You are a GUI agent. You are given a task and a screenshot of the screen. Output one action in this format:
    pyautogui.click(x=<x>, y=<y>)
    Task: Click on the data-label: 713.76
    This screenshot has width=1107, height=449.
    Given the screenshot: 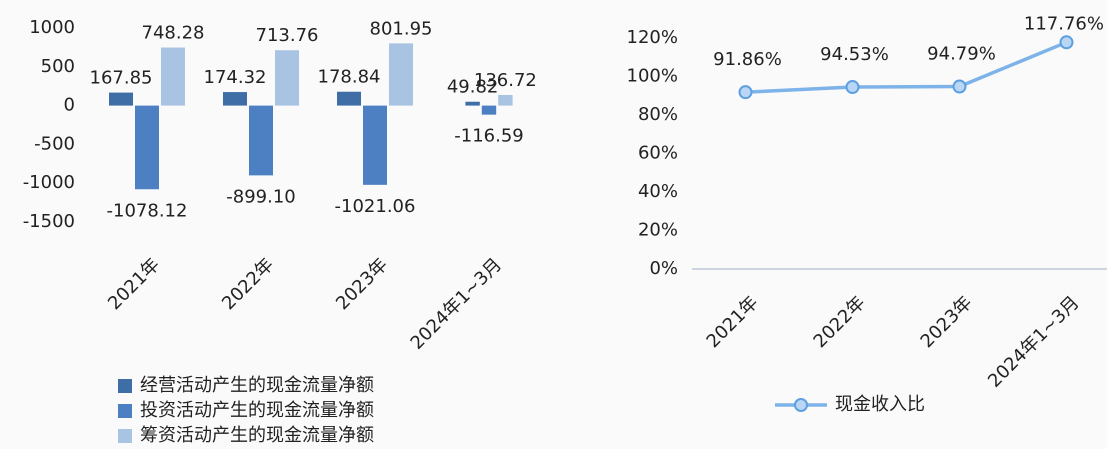 What is the action you would take?
    pyautogui.click(x=287, y=35)
    